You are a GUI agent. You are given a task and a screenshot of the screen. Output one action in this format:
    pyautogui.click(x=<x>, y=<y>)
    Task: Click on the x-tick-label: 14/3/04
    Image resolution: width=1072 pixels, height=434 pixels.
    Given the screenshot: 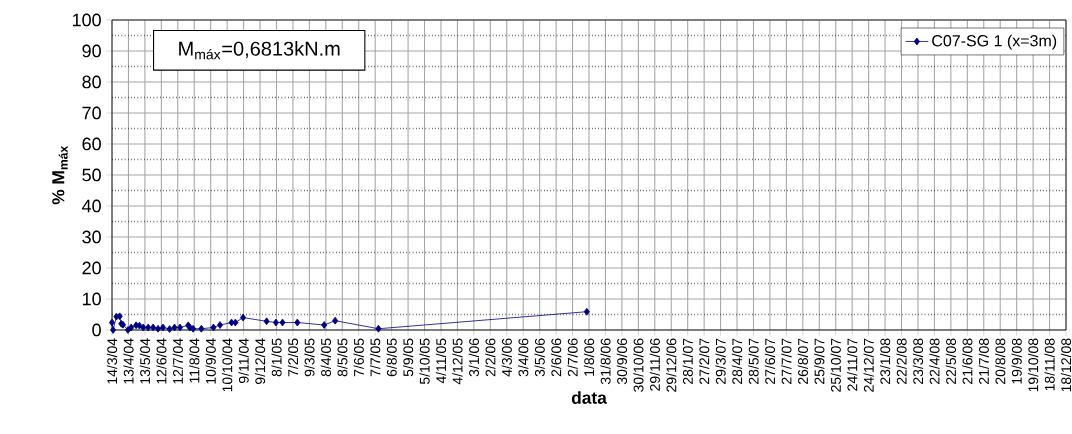 What is the action you would take?
    pyautogui.click(x=112, y=361)
    